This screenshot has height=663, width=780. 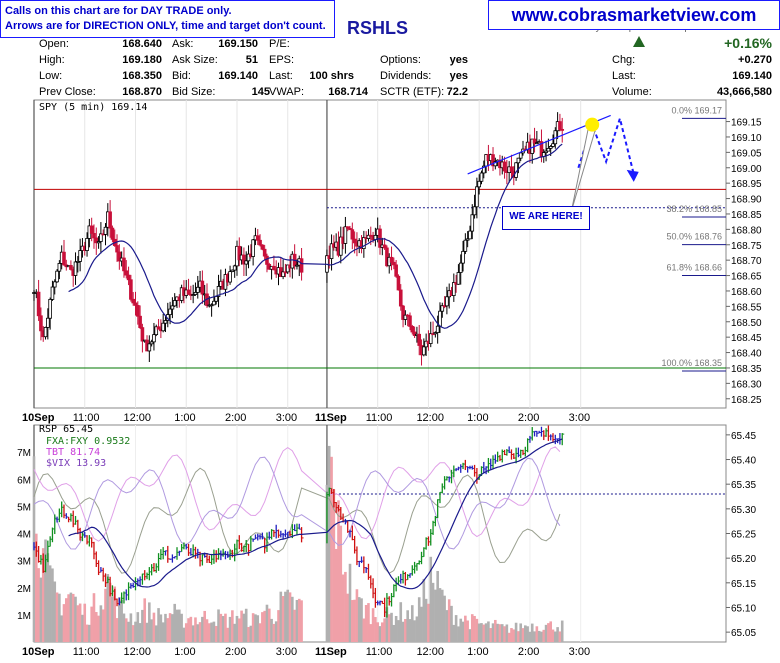 What do you see at coordinates (251, 60) in the screenshot?
I see `ask-size-value: 51` at bounding box center [251, 60].